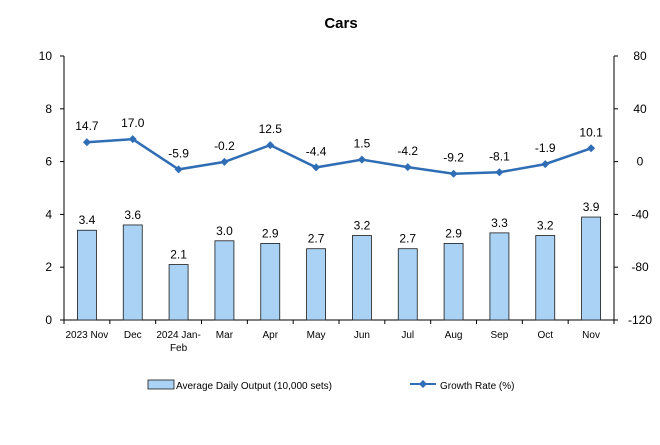  What do you see at coordinates (499, 223) in the screenshot?
I see `bar-value-label: 3.3` at bounding box center [499, 223].